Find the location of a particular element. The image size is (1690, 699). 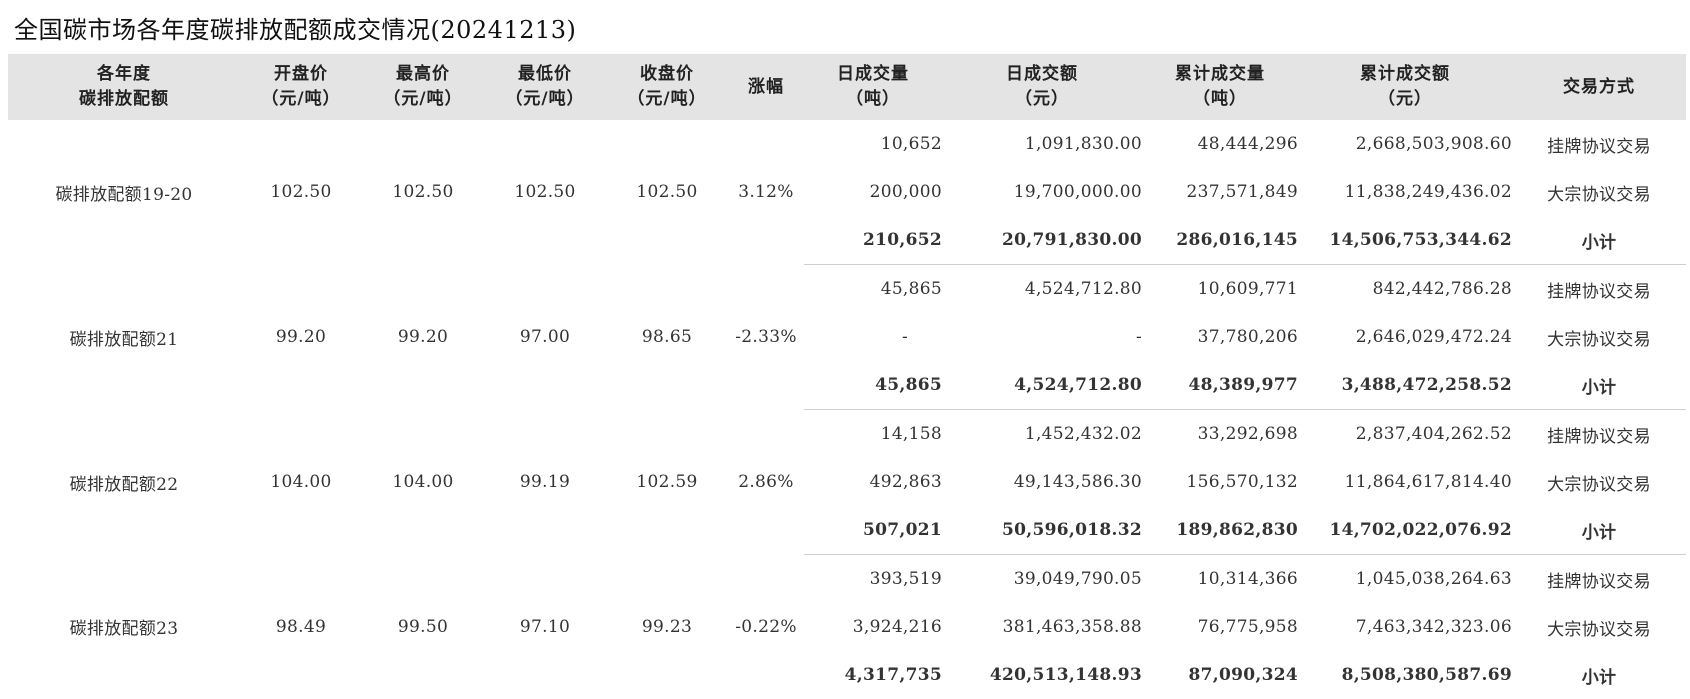

low-price: 102.50 is located at coordinates (545, 192).